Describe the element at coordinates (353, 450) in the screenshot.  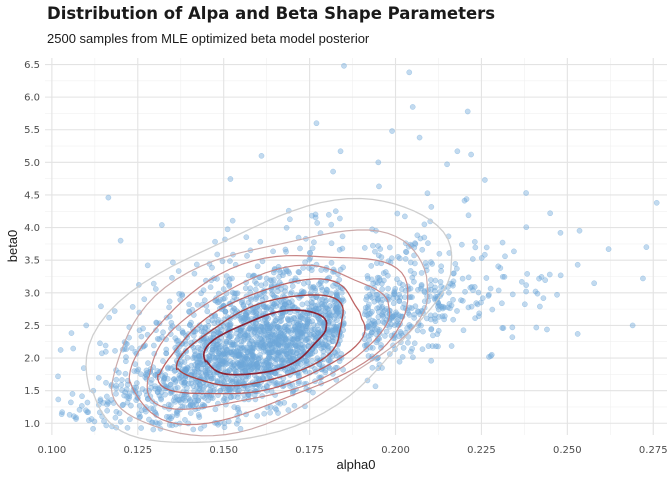
I see `x-axis-ticks: 0.100 0.125 0.150 0.175 0.200 0.225 0.250 0.275` at that location.